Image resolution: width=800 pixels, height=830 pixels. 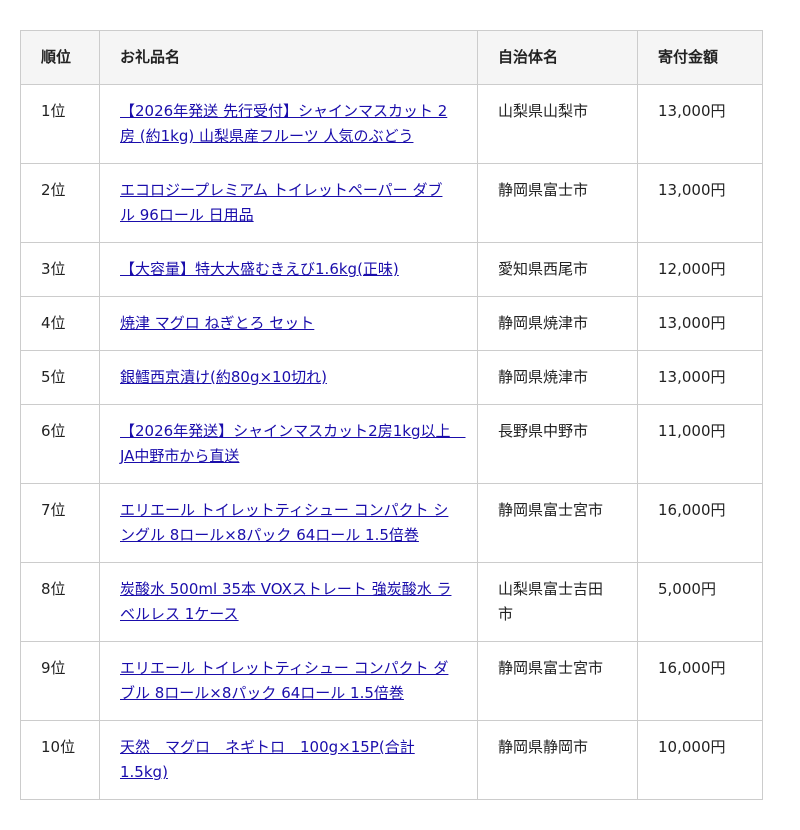 What do you see at coordinates (557, 203) in the screenshot?
I see `municipality-cell: 静岡県富士市` at bounding box center [557, 203].